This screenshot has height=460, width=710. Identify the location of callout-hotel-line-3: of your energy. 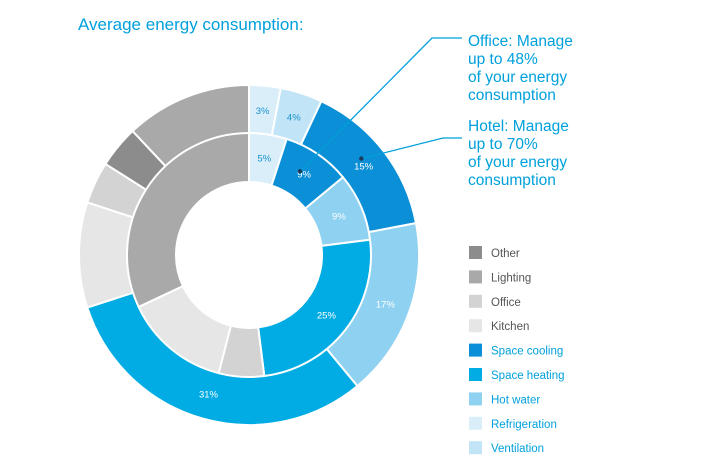
(517, 162).